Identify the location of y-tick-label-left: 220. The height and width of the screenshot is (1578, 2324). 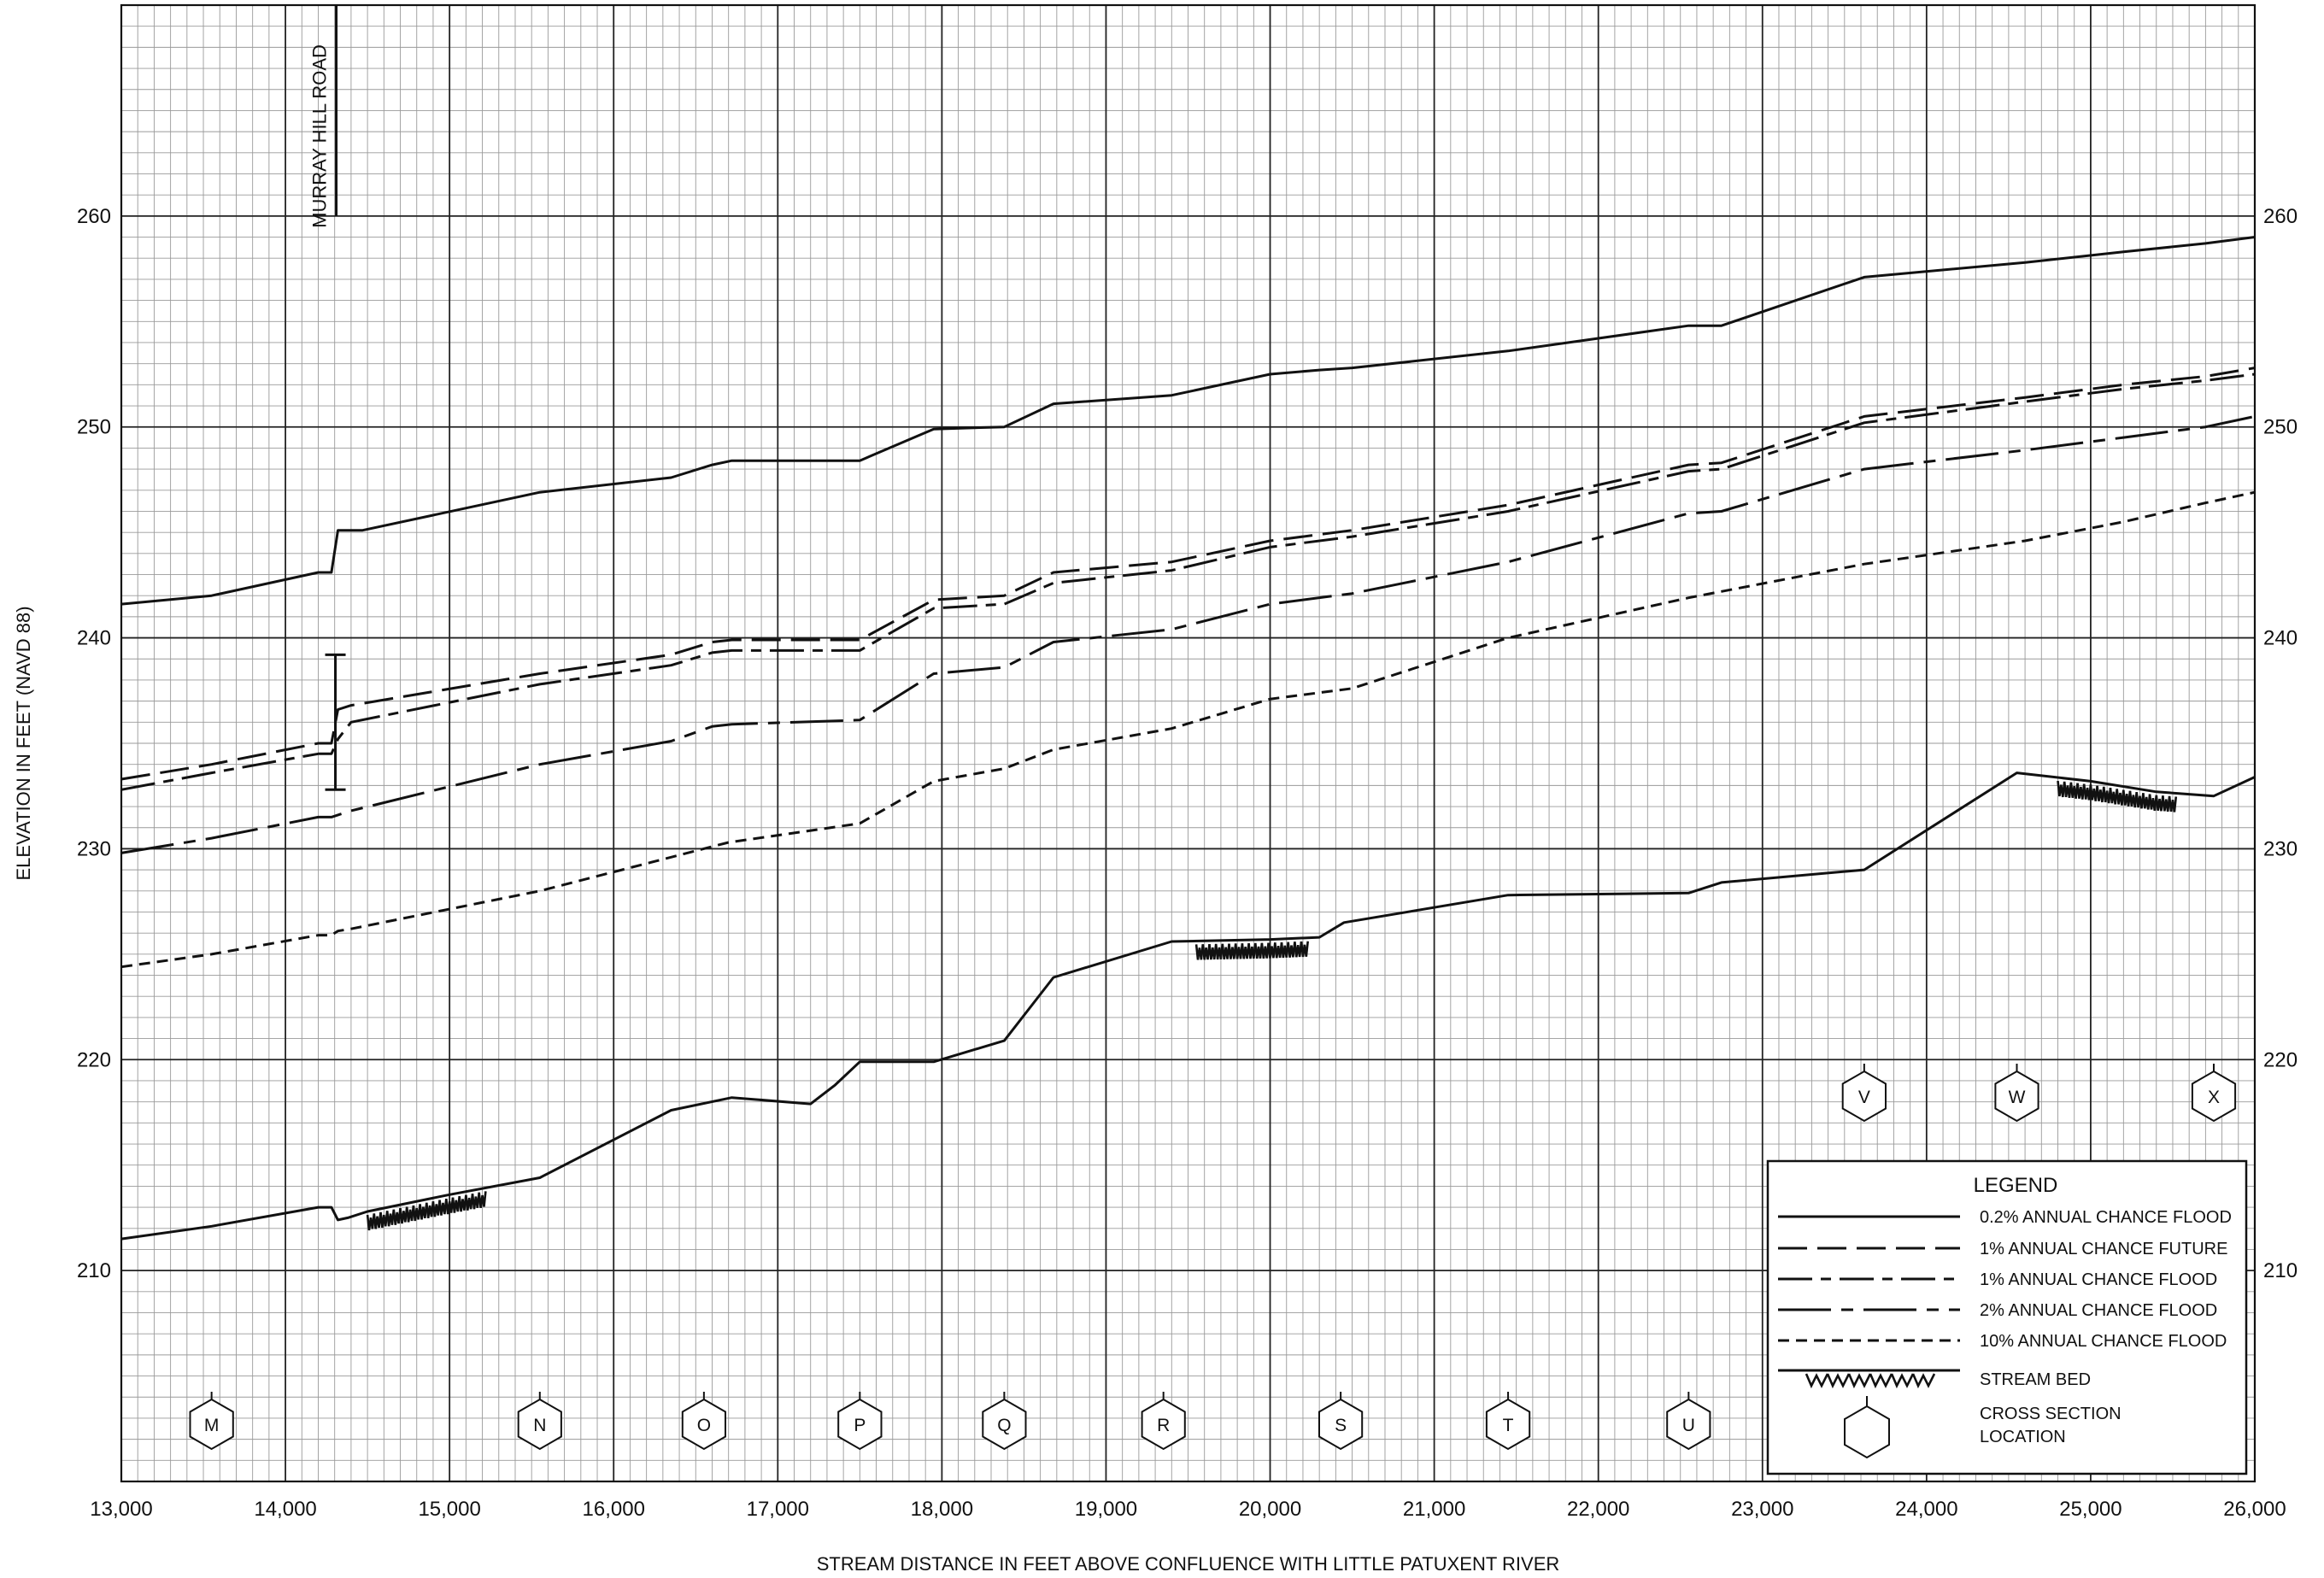
(94, 1059).